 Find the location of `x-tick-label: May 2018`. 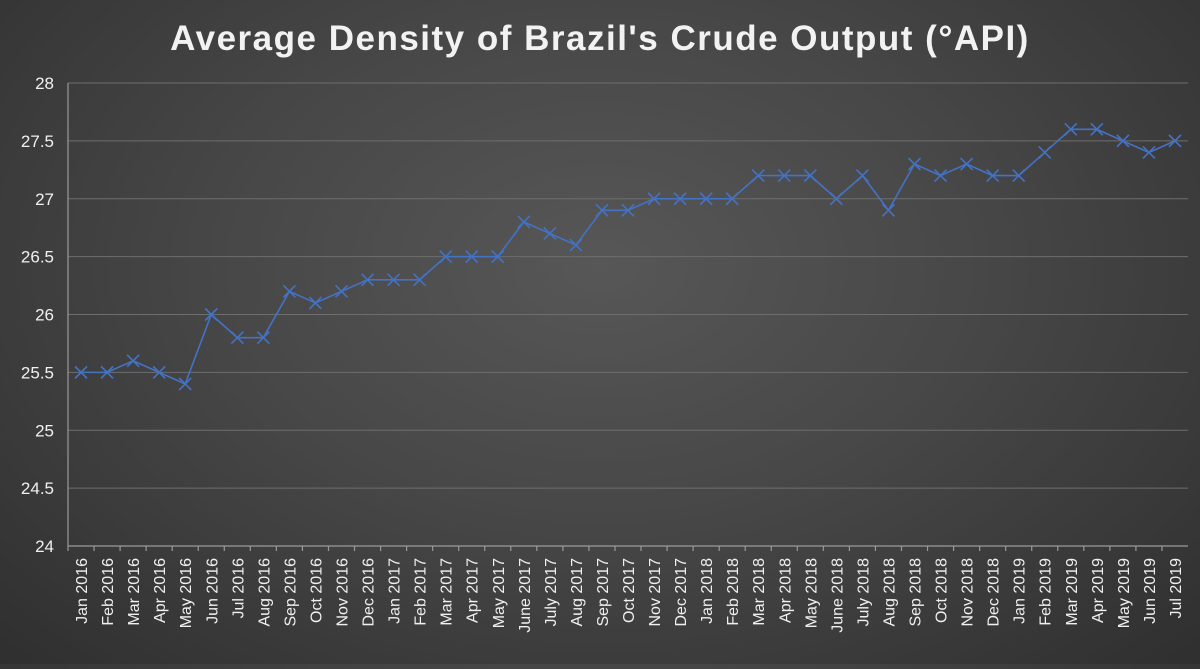

x-tick-label: May 2018 is located at coordinates (811, 593).